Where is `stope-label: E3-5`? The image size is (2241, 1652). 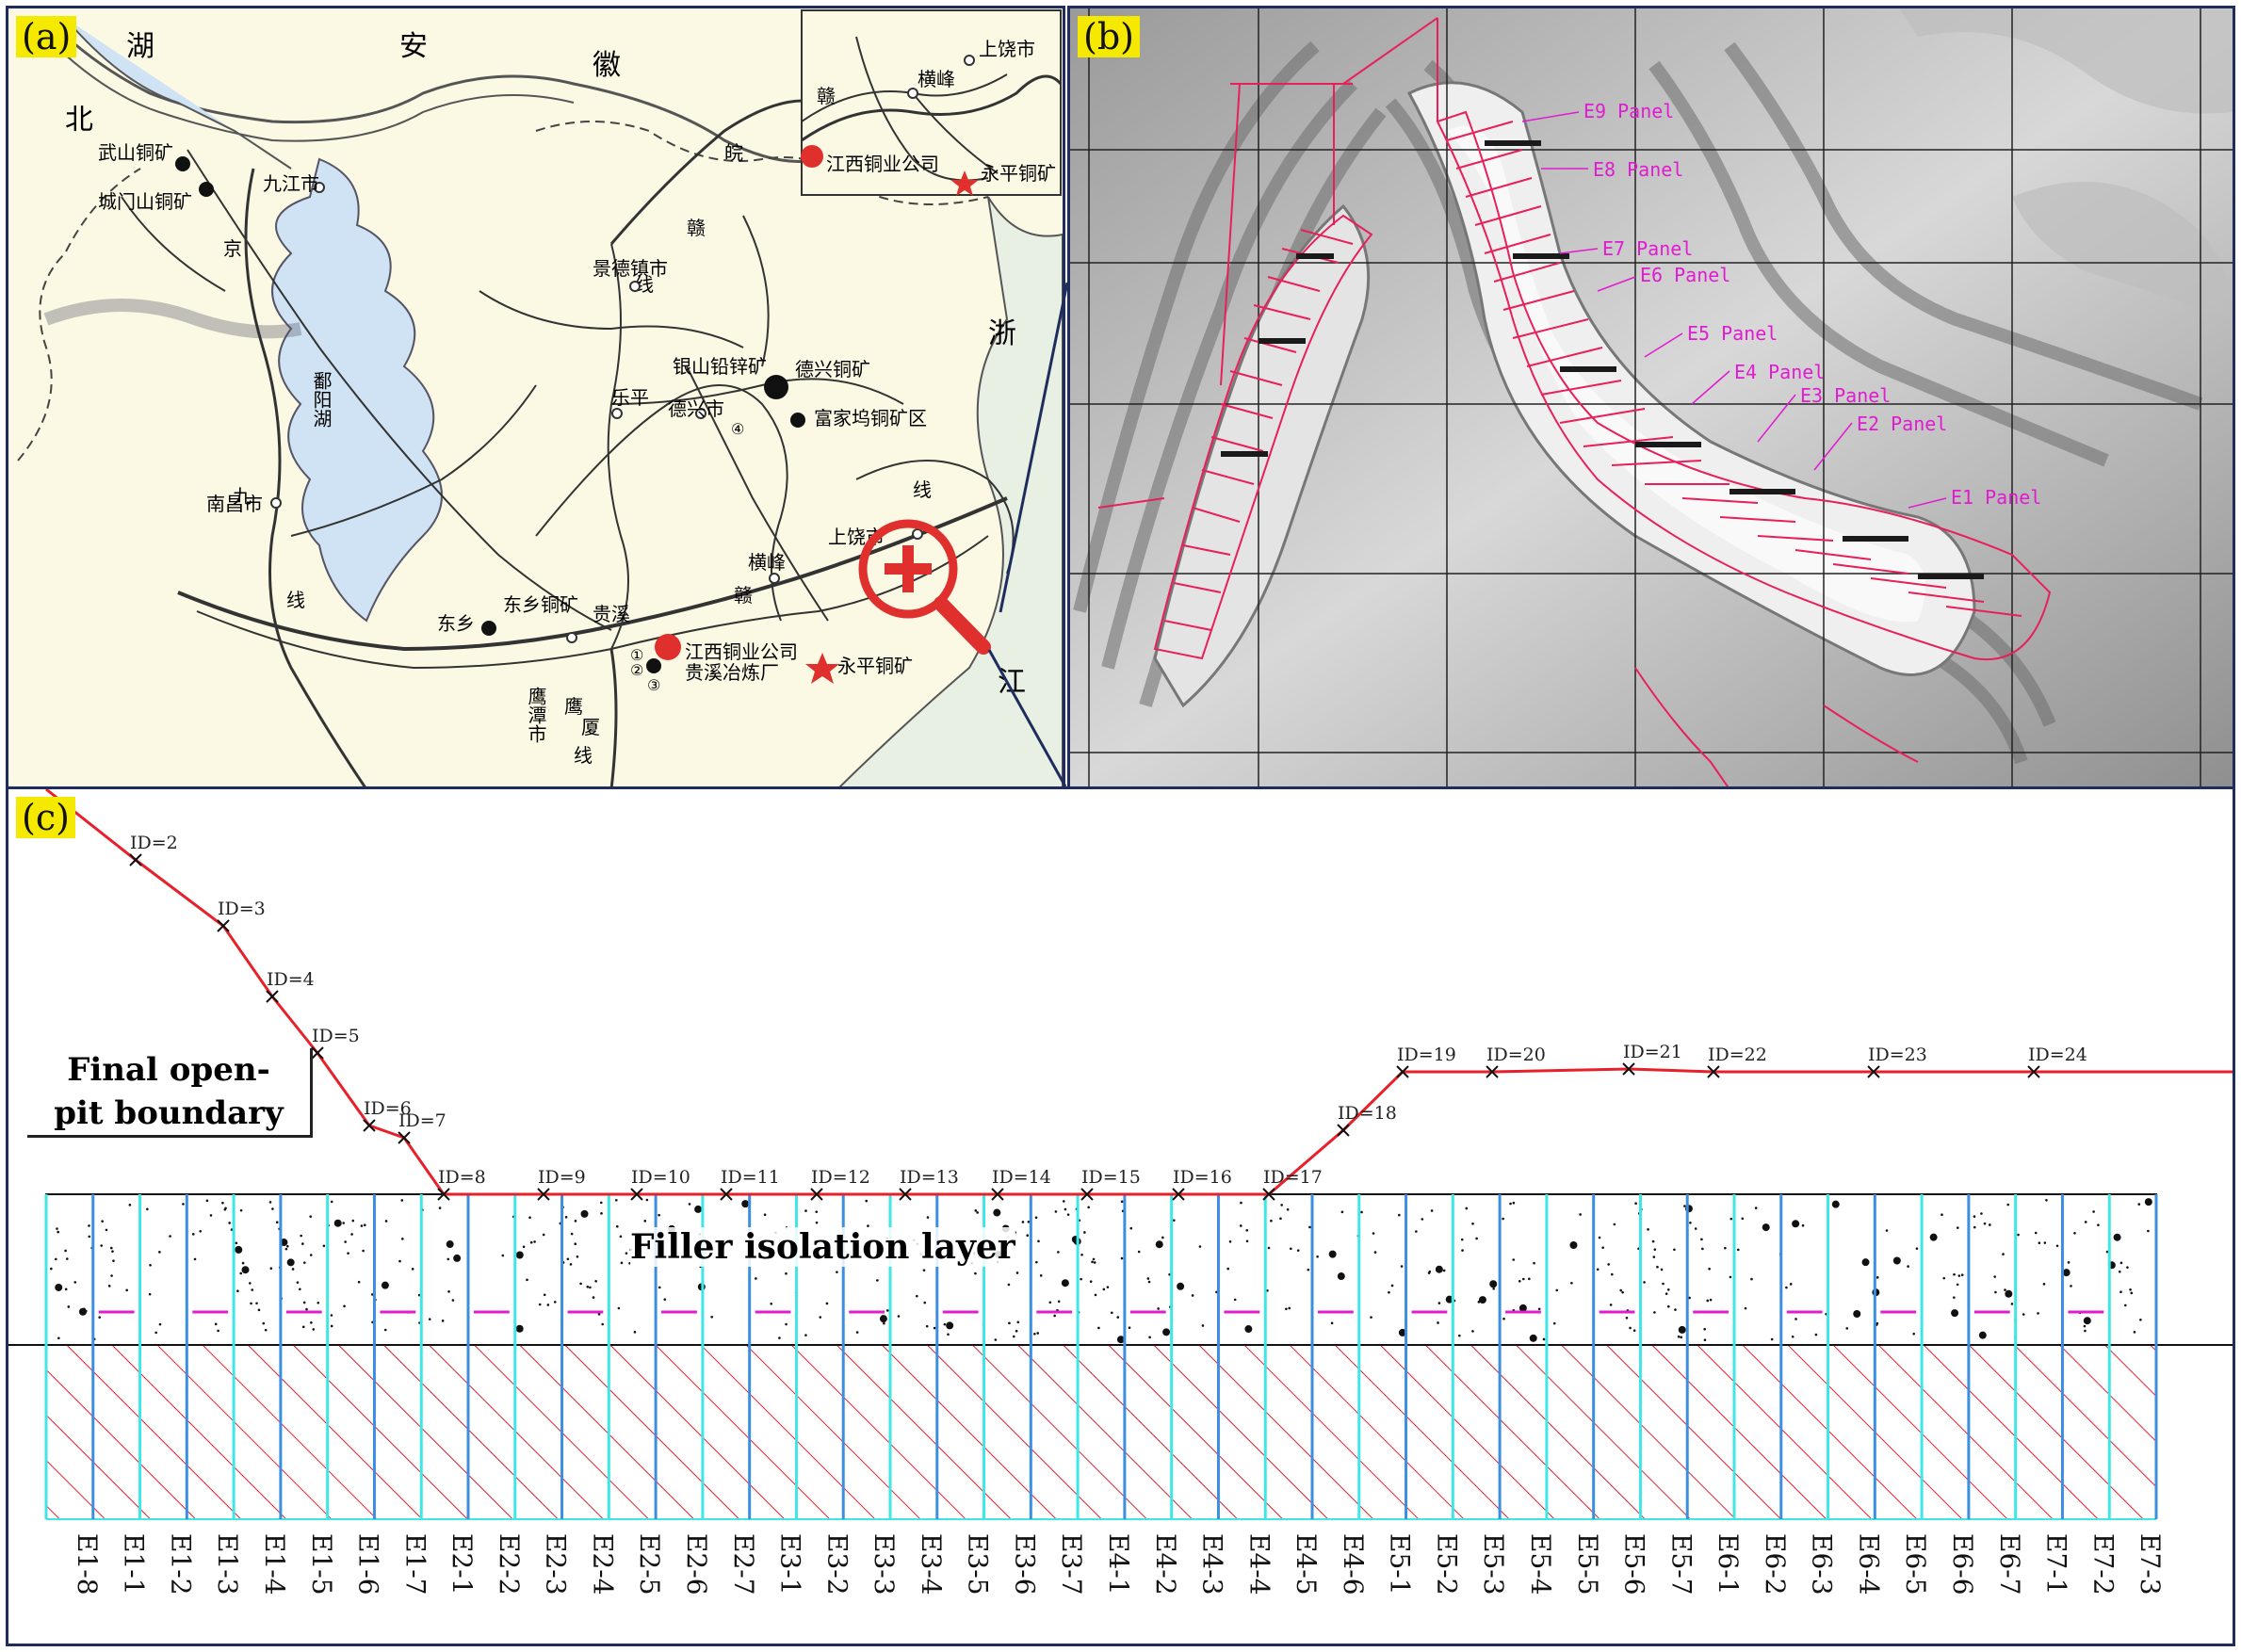
stope-label: E3-5 is located at coordinates (979, 1564).